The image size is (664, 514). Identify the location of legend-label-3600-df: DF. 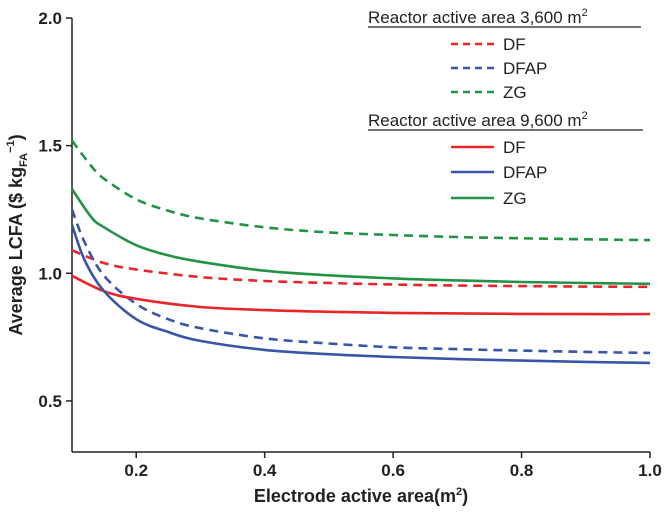
(514, 44).